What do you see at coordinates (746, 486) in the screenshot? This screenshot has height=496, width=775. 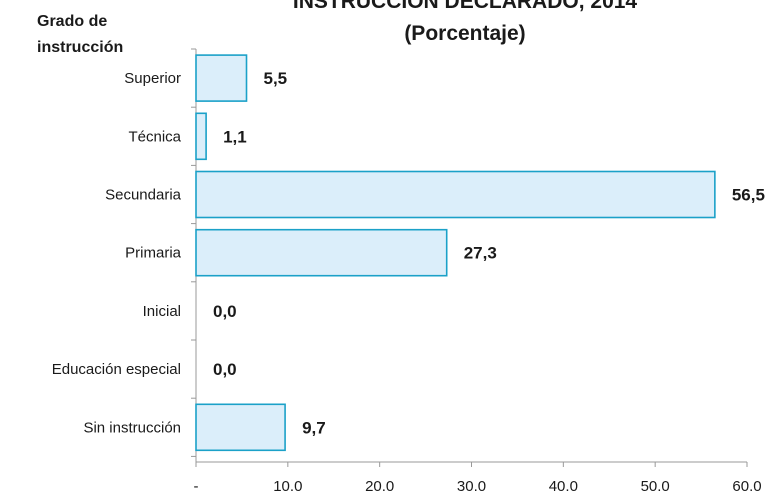 I see `x-tick-label: 60.0` at bounding box center [746, 486].